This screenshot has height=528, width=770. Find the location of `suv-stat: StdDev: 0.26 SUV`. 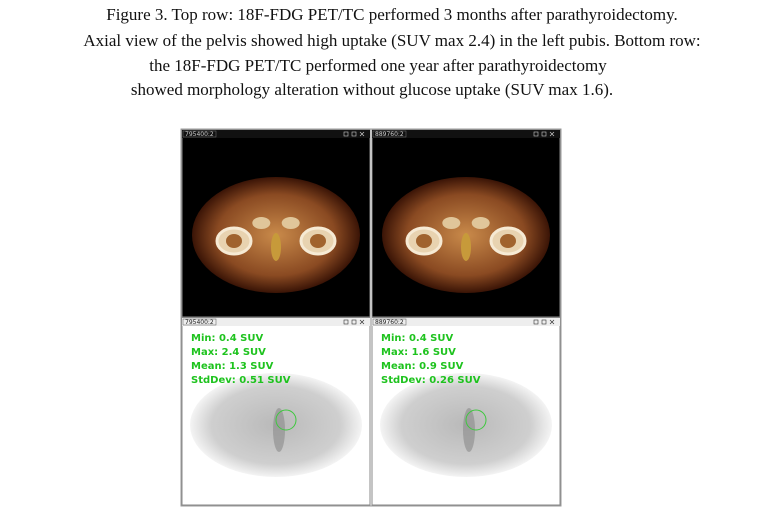

suv-stat: StdDev: 0.26 SUV is located at coordinates (431, 380).